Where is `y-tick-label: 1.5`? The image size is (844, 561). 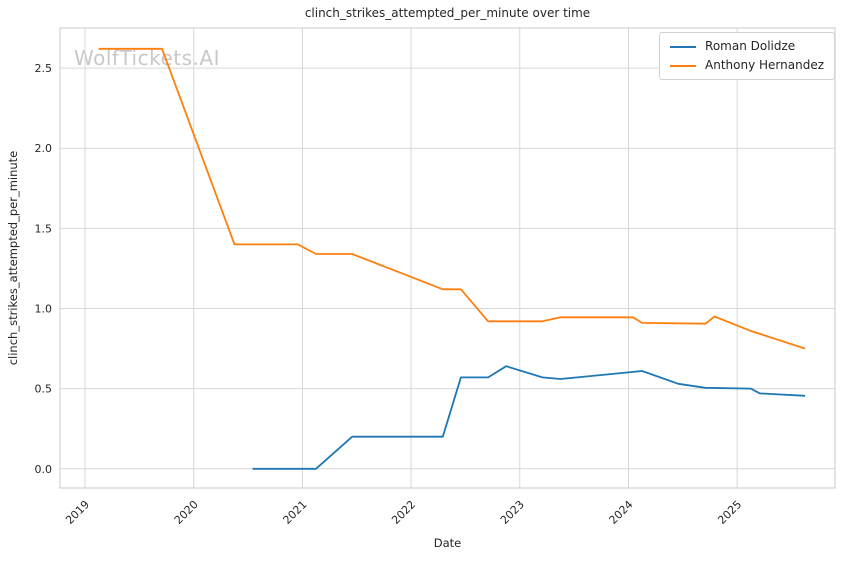 y-tick-label: 1.5 is located at coordinates (44, 228).